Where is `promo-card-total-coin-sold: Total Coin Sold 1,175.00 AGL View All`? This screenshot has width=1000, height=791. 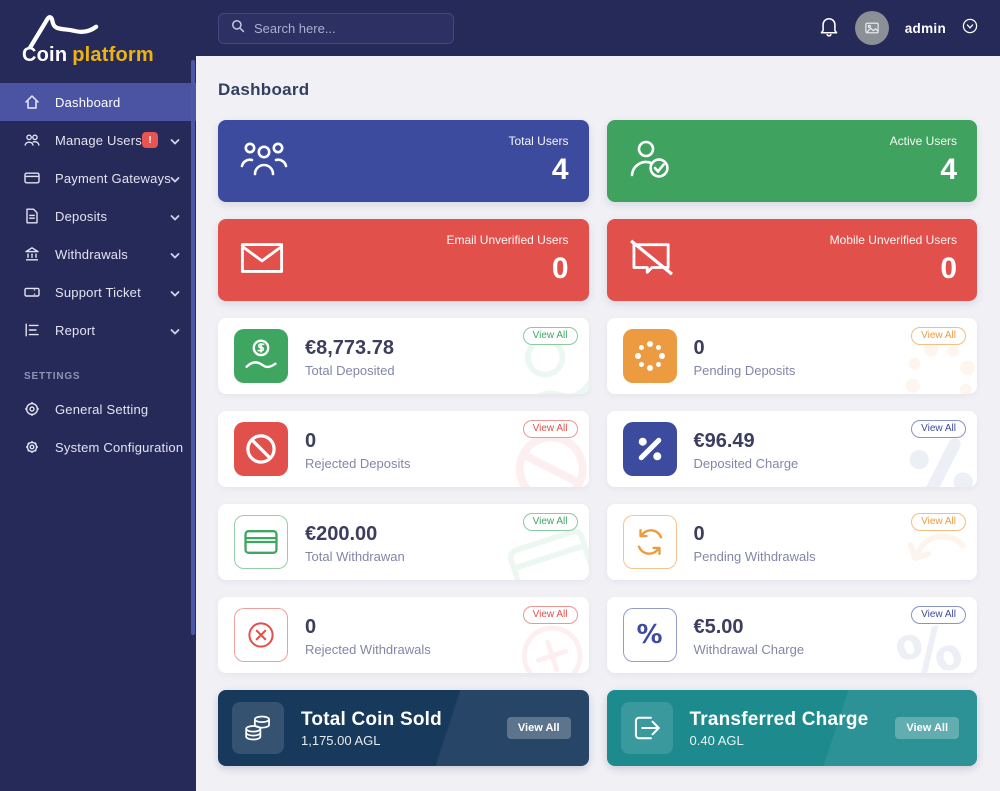 promo-card-total-coin-sold: Total Coin Sold 1,175.00 AGL View All is located at coordinates (403, 728).